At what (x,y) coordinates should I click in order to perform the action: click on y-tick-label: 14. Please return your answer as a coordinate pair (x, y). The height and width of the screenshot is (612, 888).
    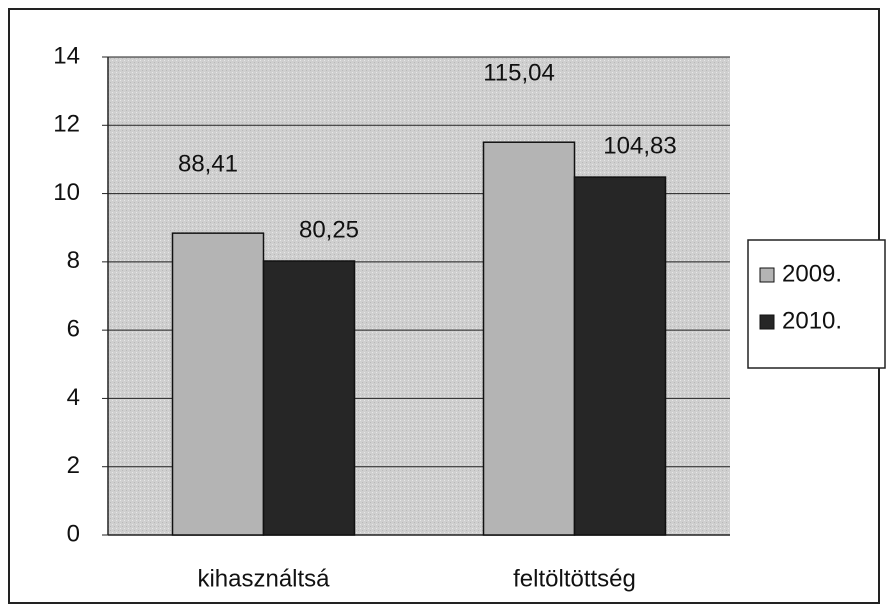
    Looking at the image, I should click on (66, 55).